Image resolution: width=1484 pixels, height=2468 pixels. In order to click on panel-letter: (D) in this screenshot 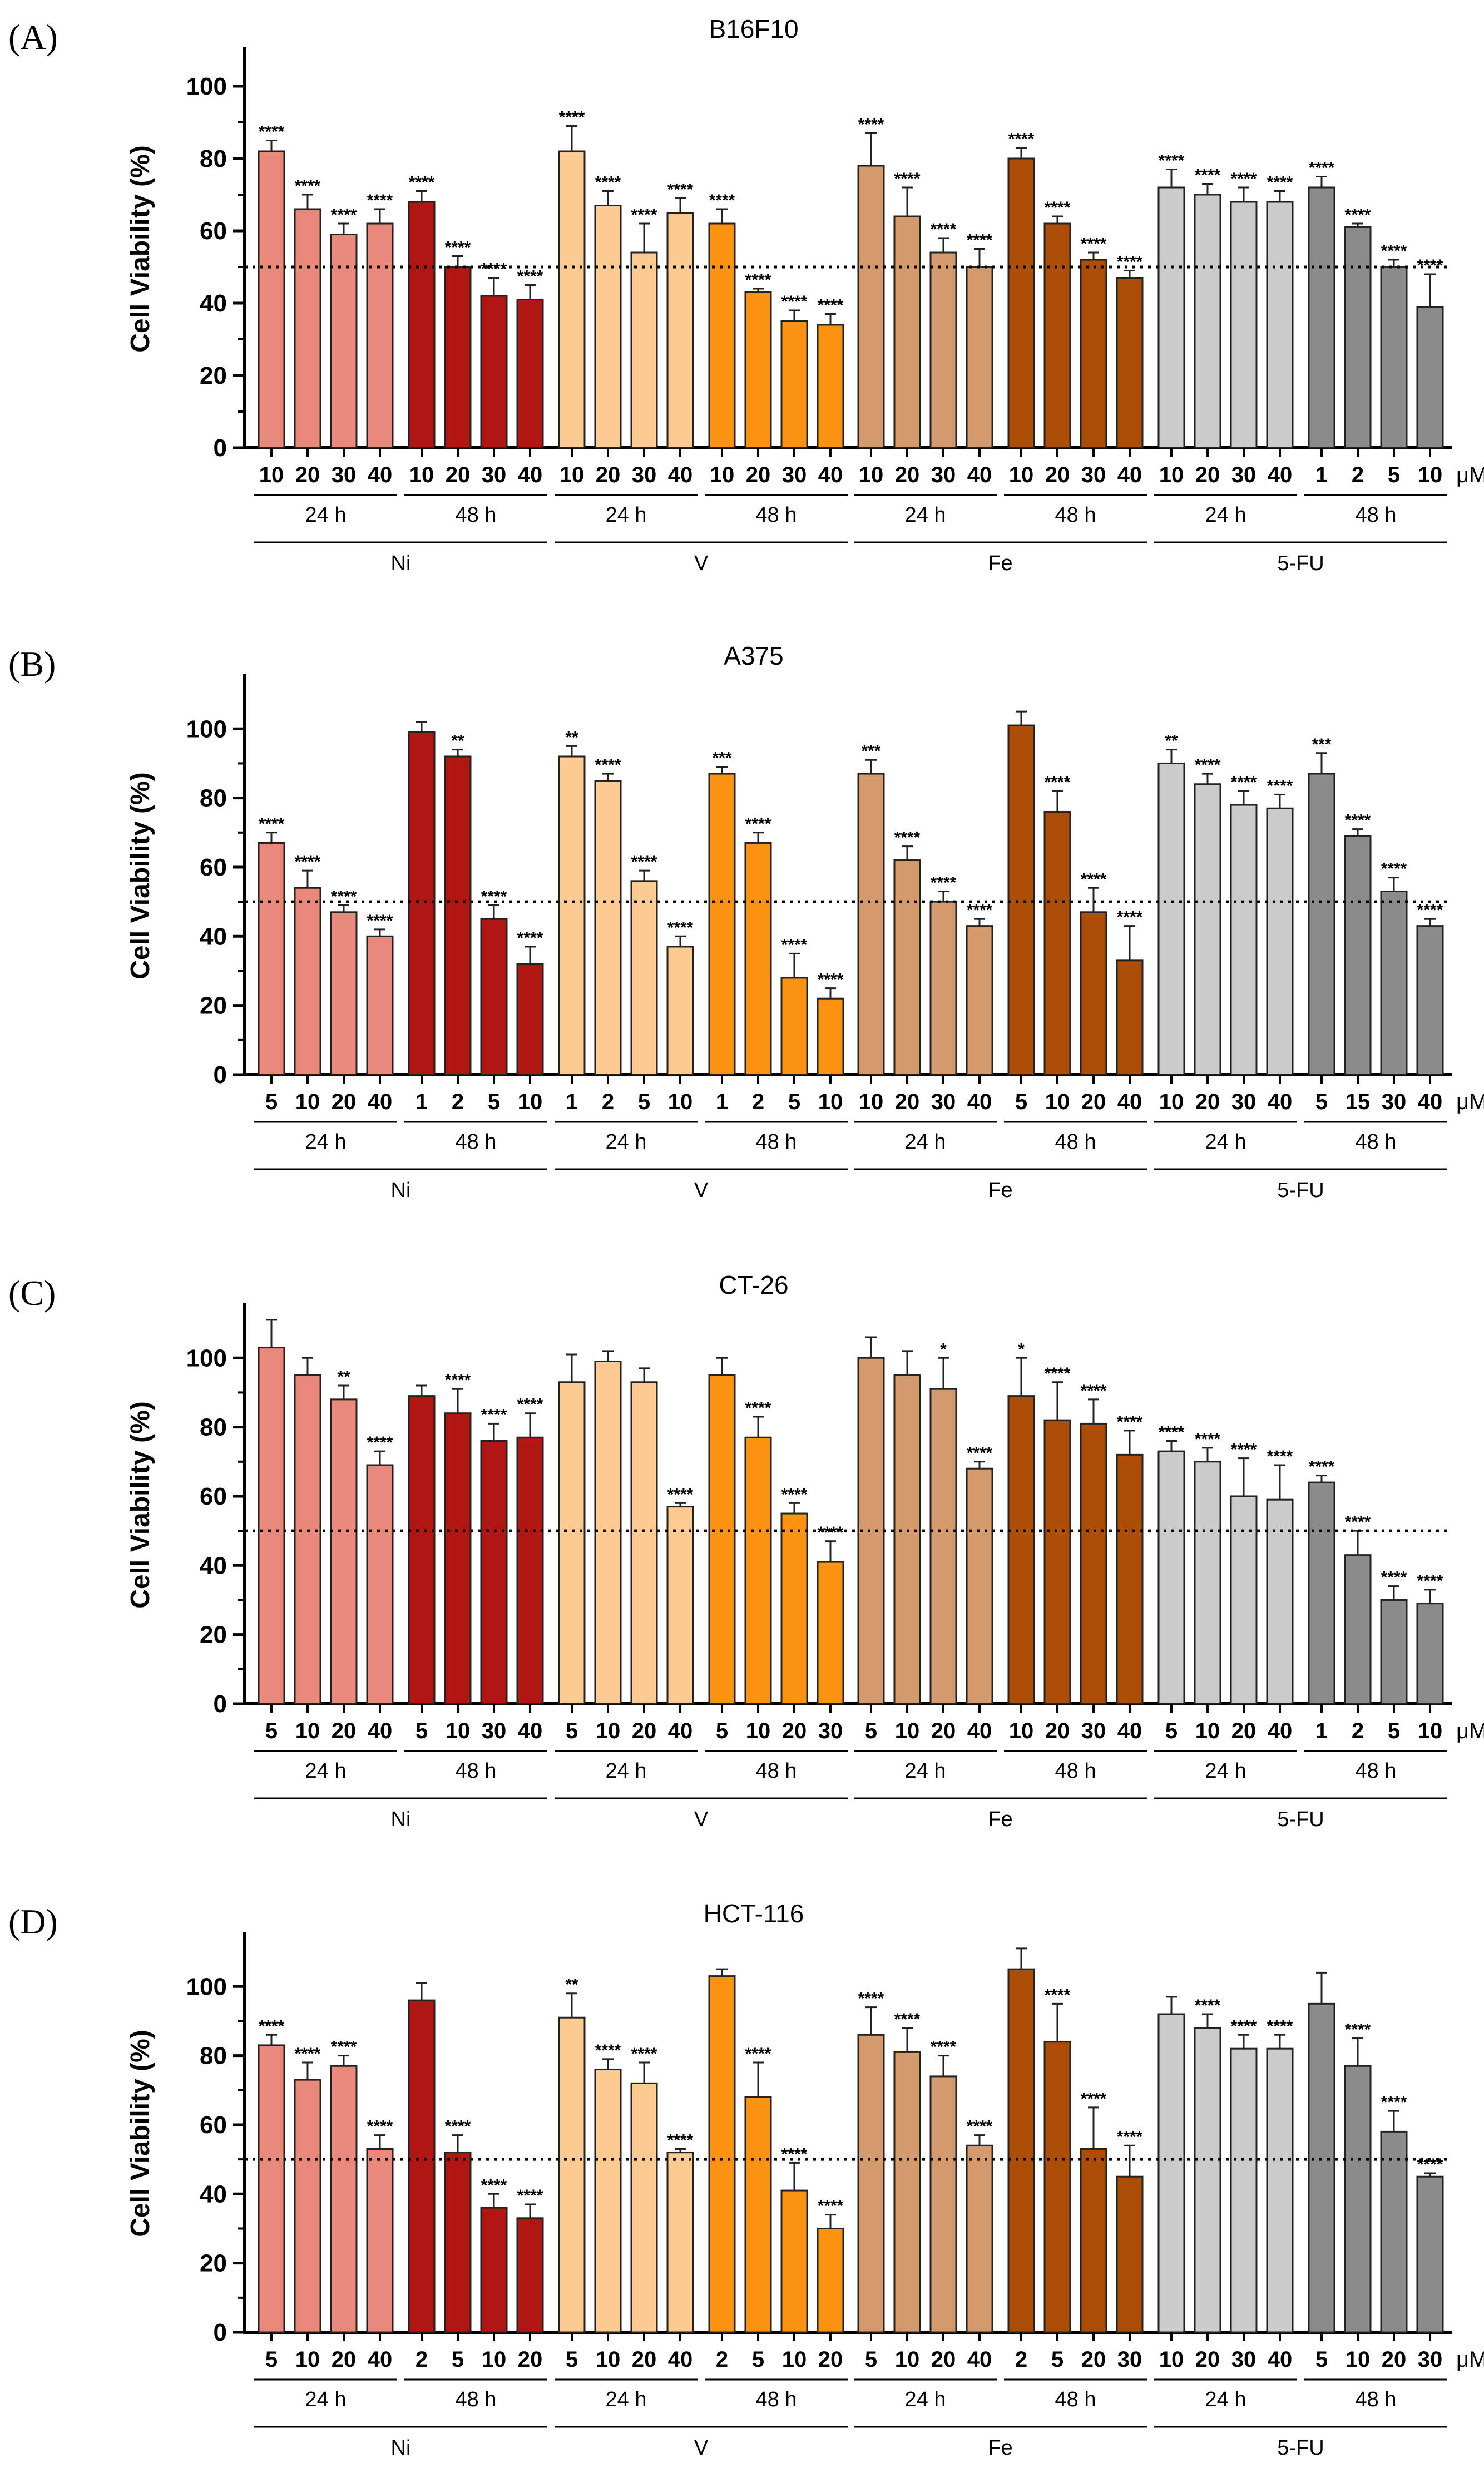, I will do `click(33, 1921)`.